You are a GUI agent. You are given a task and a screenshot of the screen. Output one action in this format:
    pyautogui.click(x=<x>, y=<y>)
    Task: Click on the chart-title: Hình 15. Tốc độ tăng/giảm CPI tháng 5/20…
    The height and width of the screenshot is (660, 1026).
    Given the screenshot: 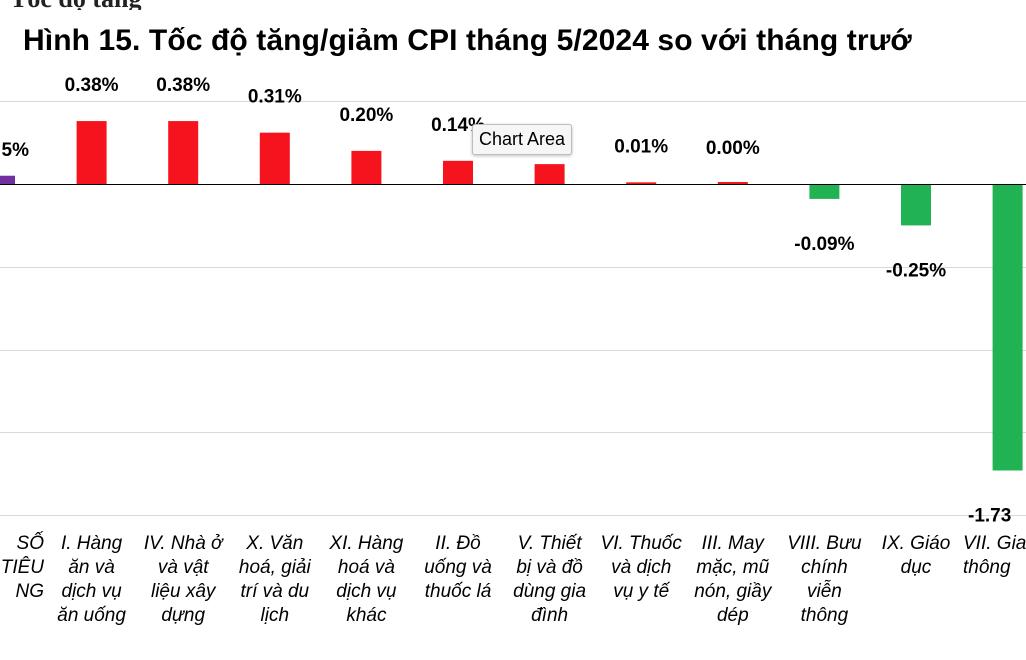 What is the action you would take?
    pyautogui.click(x=467, y=40)
    